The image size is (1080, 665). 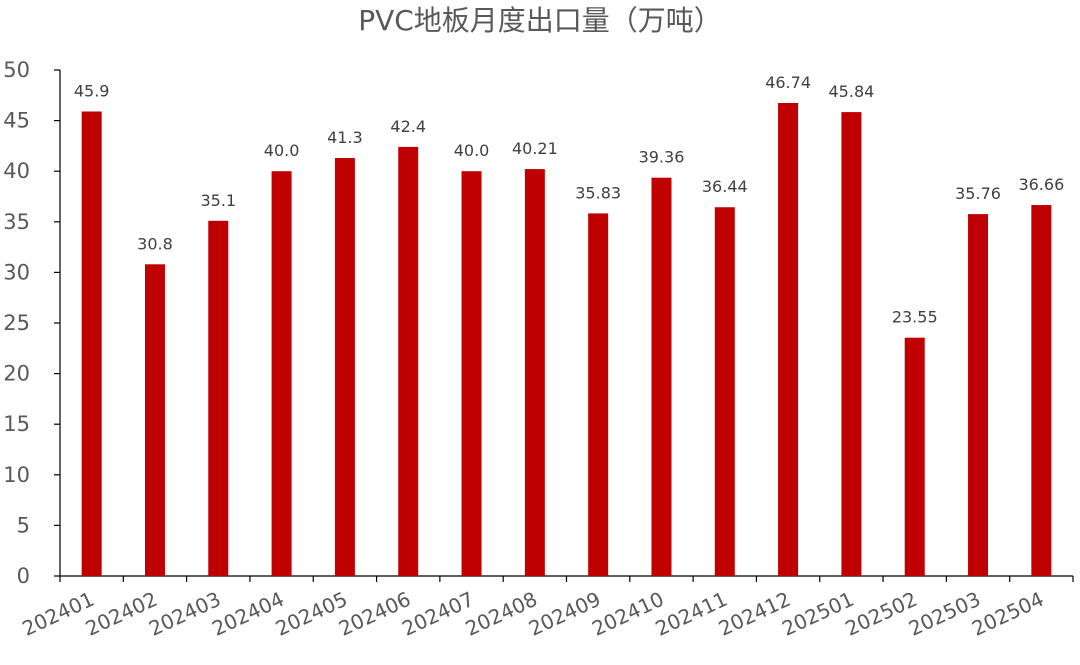 What do you see at coordinates (155, 243) in the screenshot?
I see `data-label-202402: 30.8` at bounding box center [155, 243].